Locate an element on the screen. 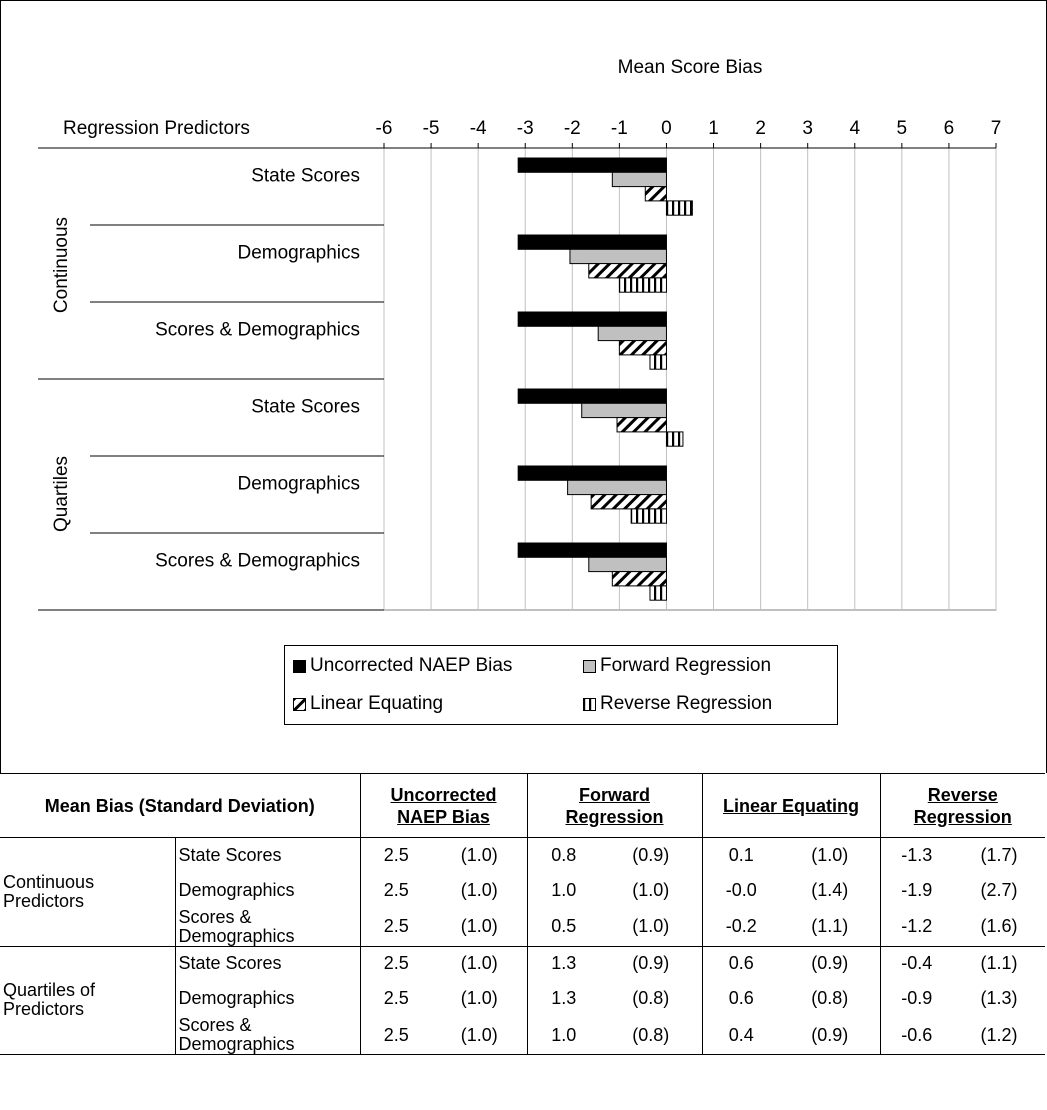  legend-item-linear: Linear Equating is located at coordinates (368, 704).